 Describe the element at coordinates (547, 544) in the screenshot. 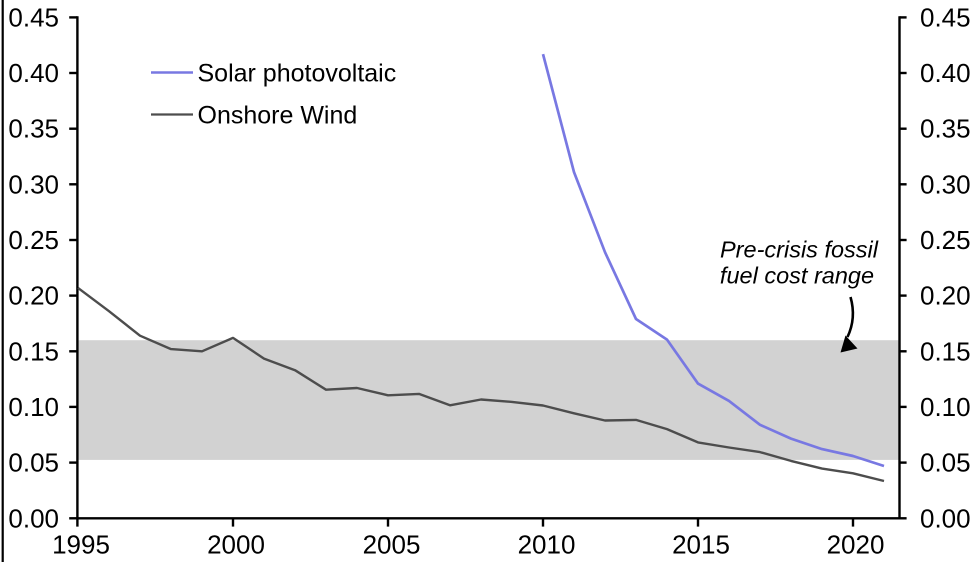

I see `svg-text: 2010` at that location.